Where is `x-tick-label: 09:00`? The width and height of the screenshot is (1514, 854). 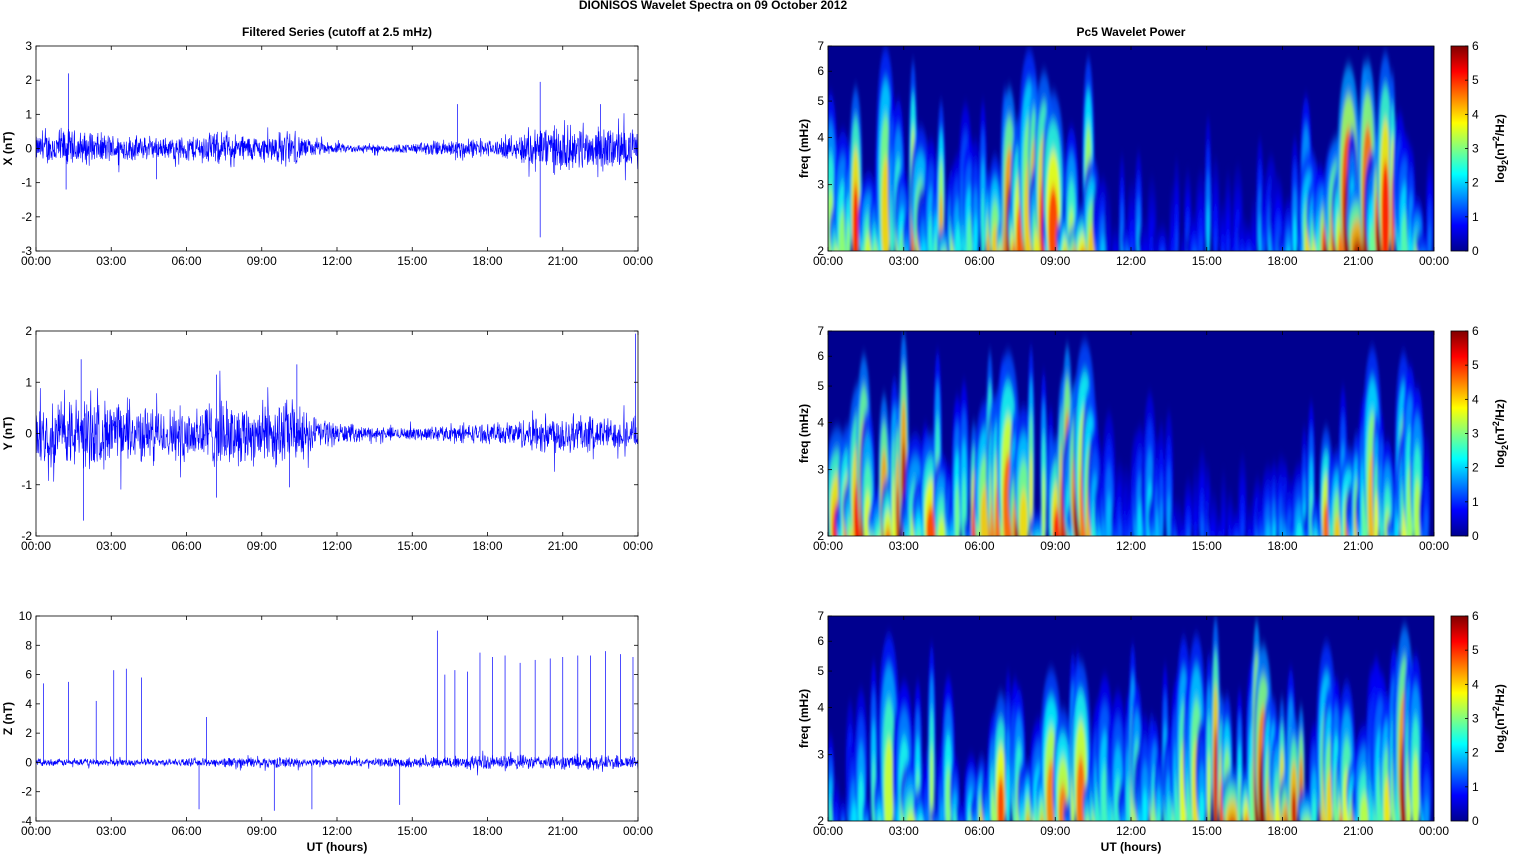 x-tick-label: 09:00 is located at coordinates (262, 546).